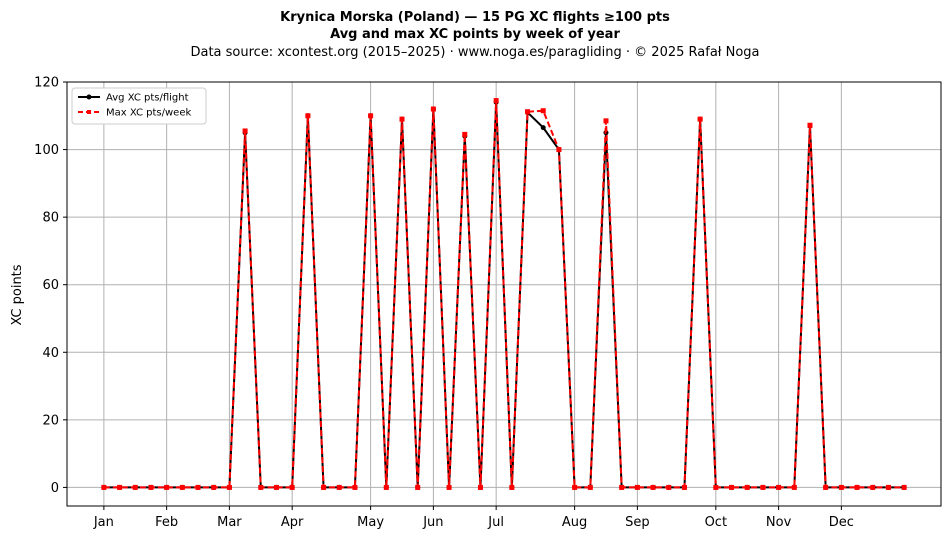 The width and height of the screenshot is (950, 539). I want to click on x-tick-label: Jul, so click(495, 522).